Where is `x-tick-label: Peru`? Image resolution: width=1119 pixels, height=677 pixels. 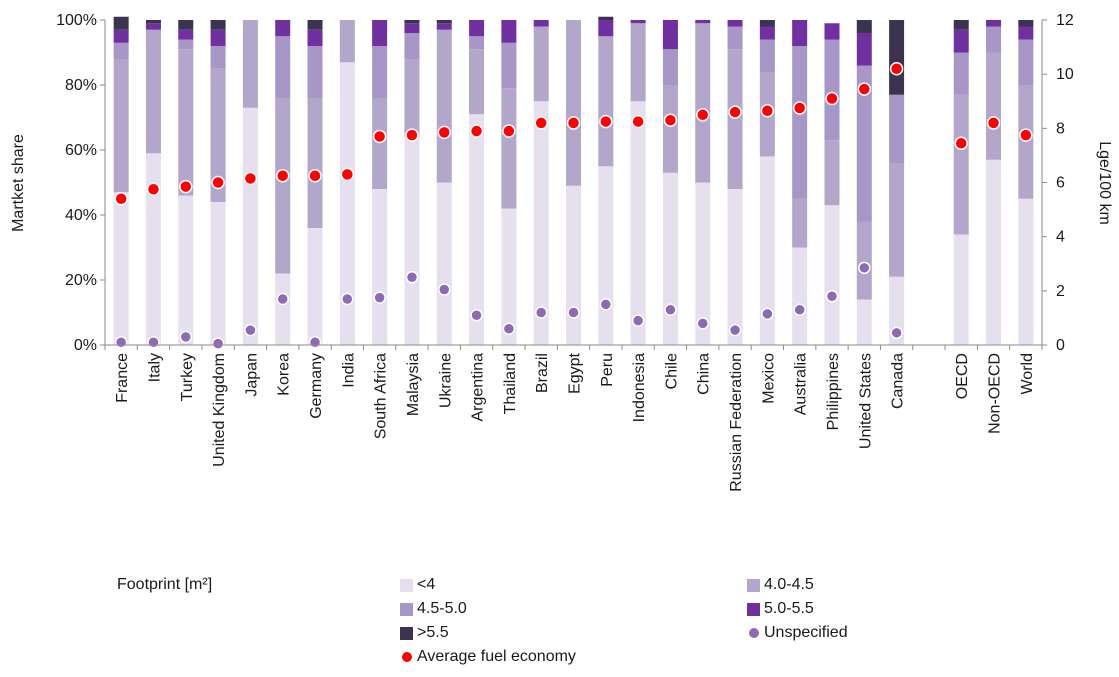
x-tick-label: Peru is located at coordinates (607, 370).